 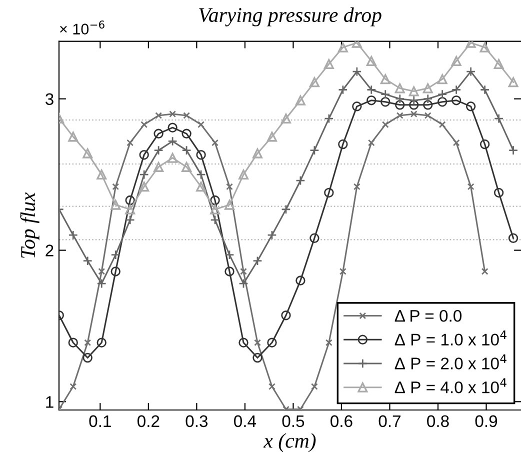 What do you see at coordinates (450, 386) in the screenshot?
I see `legend-label: Δ P = 4.0 x 10$^{4}$` at bounding box center [450, 386].